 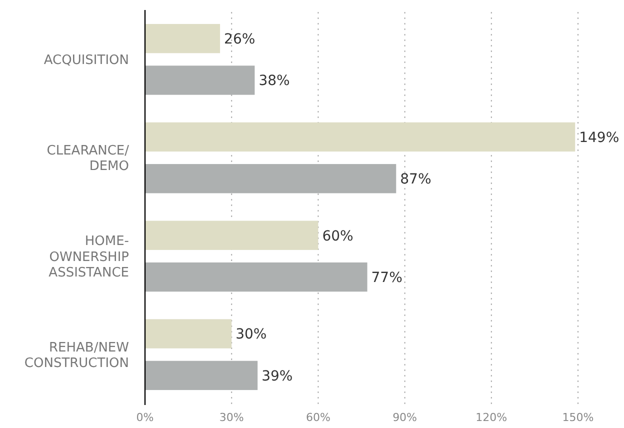 What do you see at coordinates (578, 417) in the screenshot?
I see `x-tick-label: 150%` at bounding box center [578, 417].